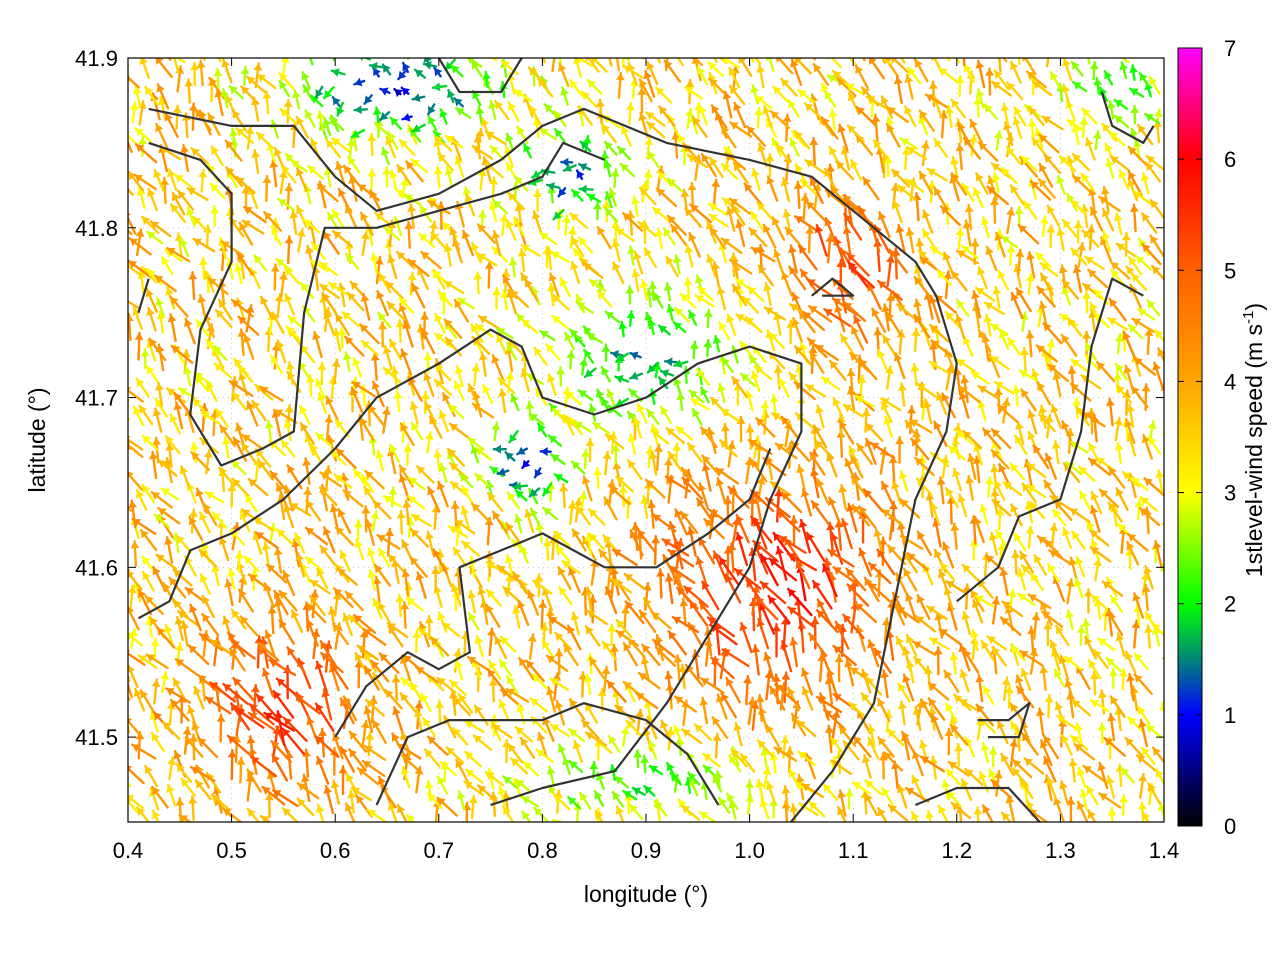 The image size is (1280, 965). I want to click on x-tick-label: 1.2, so click(957, 850).